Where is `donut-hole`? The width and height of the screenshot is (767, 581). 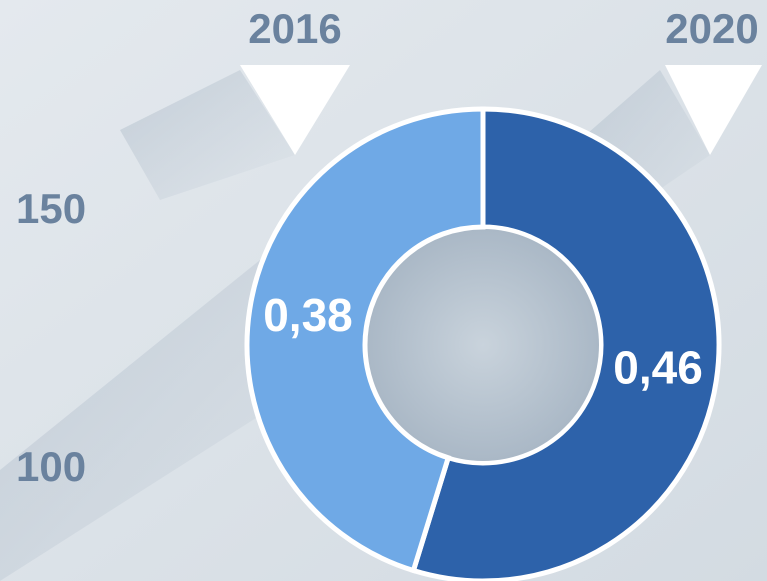
donut-hole is located at coordinates (483, 345).